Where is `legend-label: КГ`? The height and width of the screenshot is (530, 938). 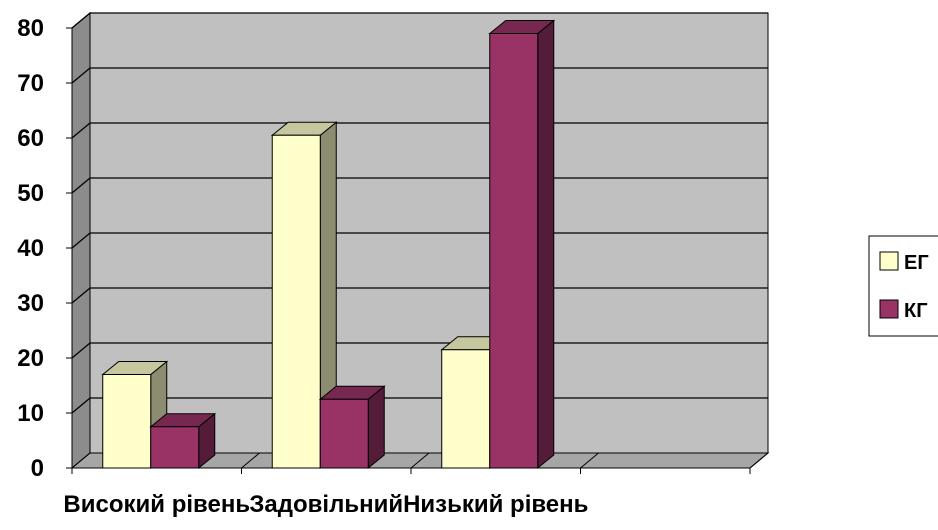
legend-label: КГ is located at coordinates (916, 311).